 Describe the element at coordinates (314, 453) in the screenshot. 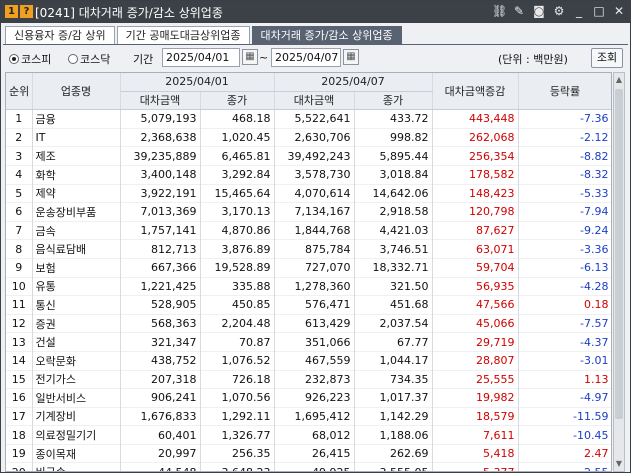

I see `cell-loan-amount-date2: 26,415` at that location.